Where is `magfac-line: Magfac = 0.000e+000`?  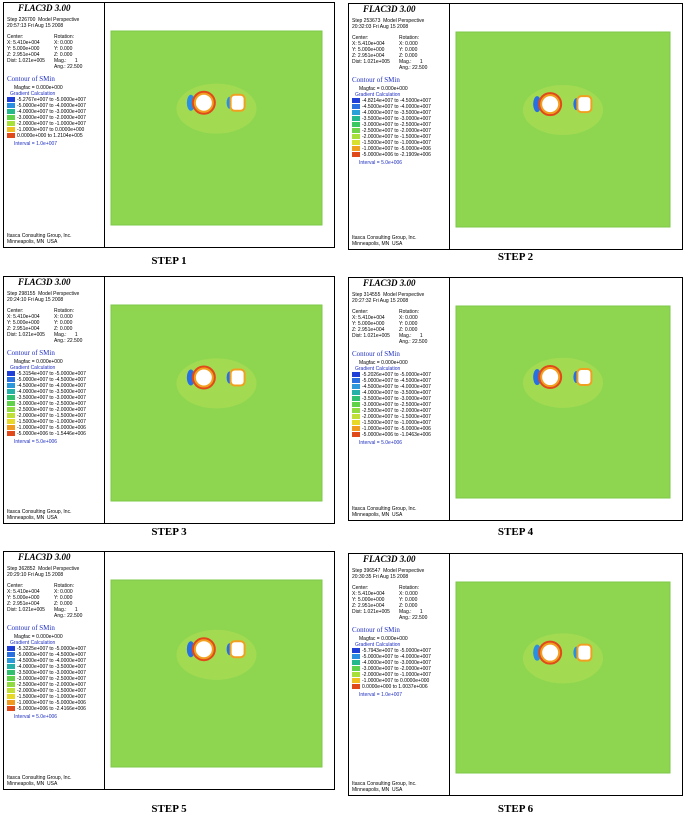 magfac-line: Magfac = 0.000e+000 is located at coordinates (383, 363).